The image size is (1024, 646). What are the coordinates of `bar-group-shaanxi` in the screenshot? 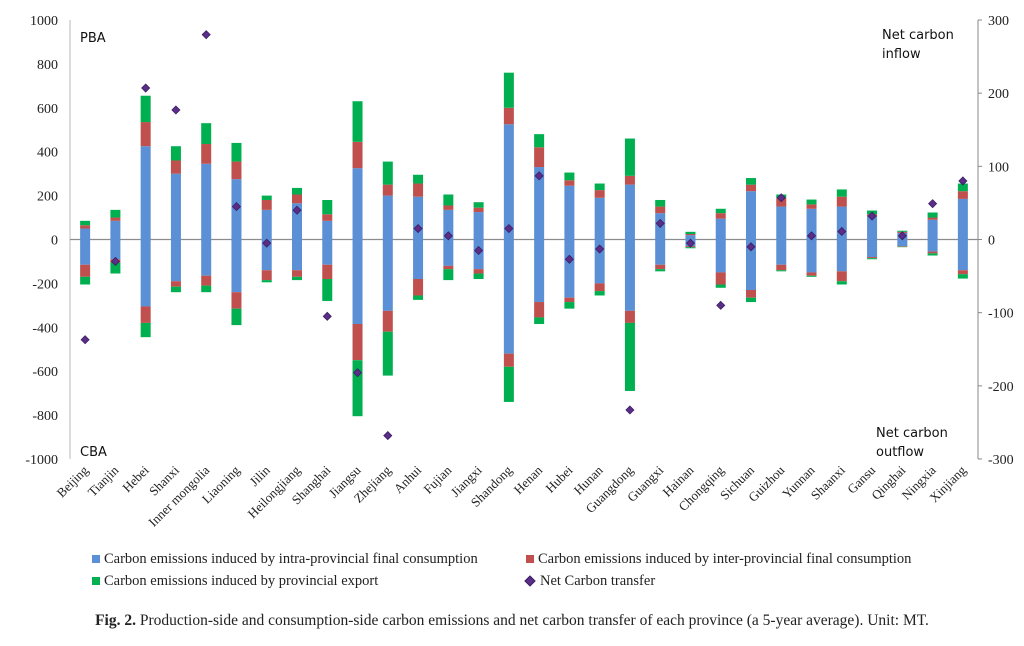 It's located at (841, 237).